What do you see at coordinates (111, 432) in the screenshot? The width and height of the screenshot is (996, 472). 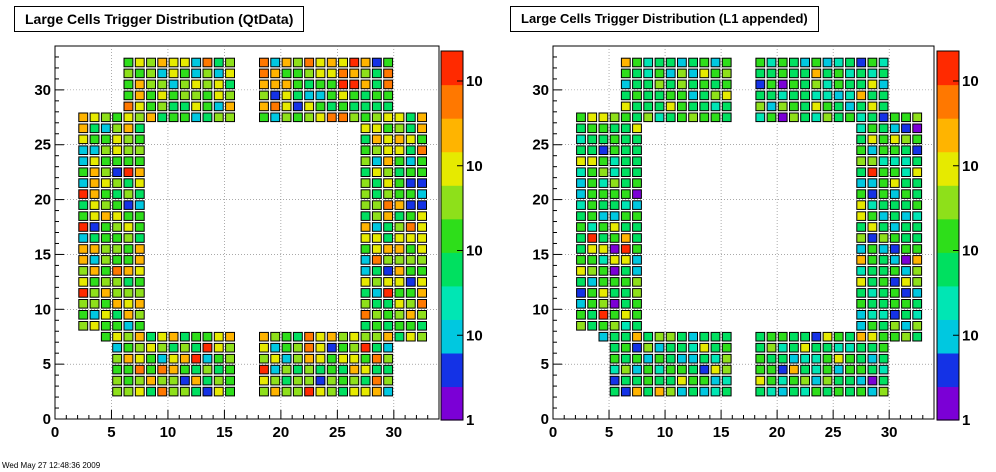 I see `x-tick-label: 5` at bounding box center [111, 432].